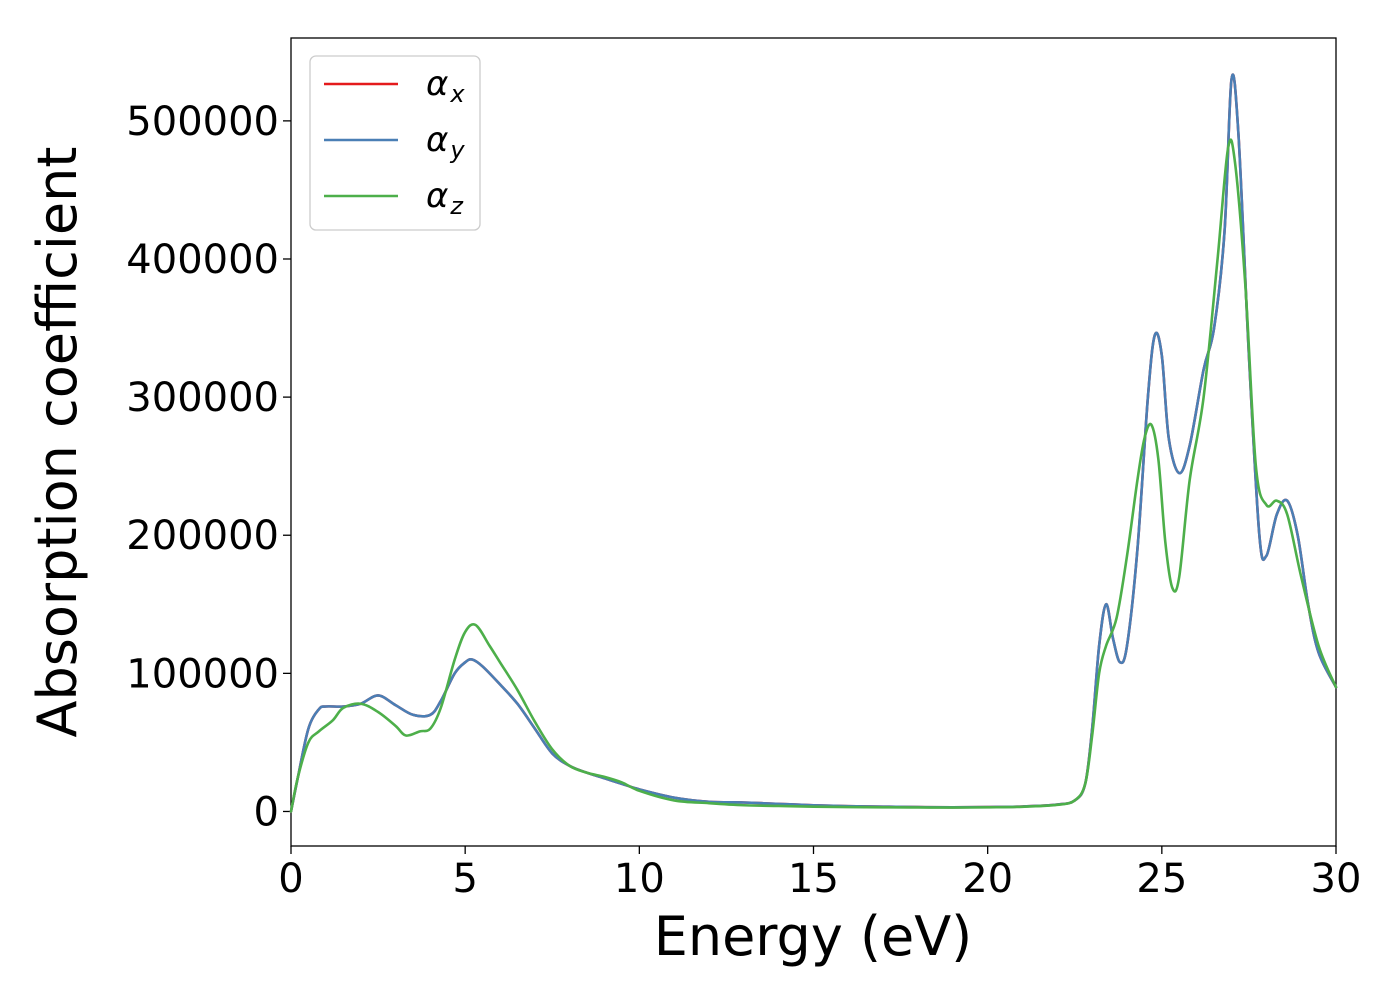  I want to click on legend-label-alpha-x: αx, so click(445, 86).